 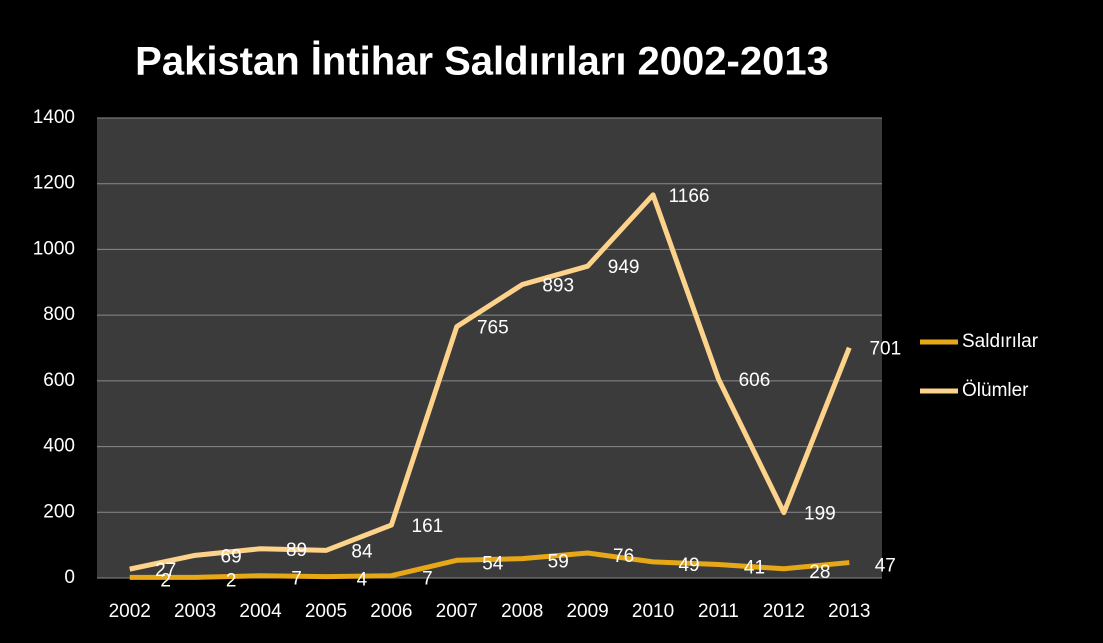 I want to click on data-label: 199, so click(x=820, y=514).